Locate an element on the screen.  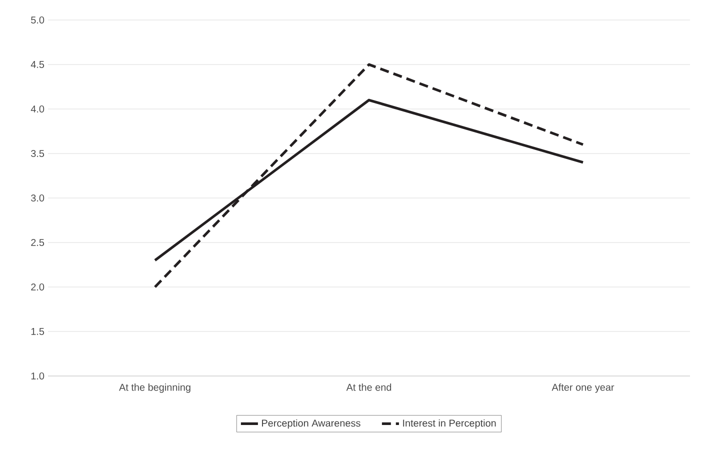
legend-label: Perception Awareness is located at coordinates (311, 424).